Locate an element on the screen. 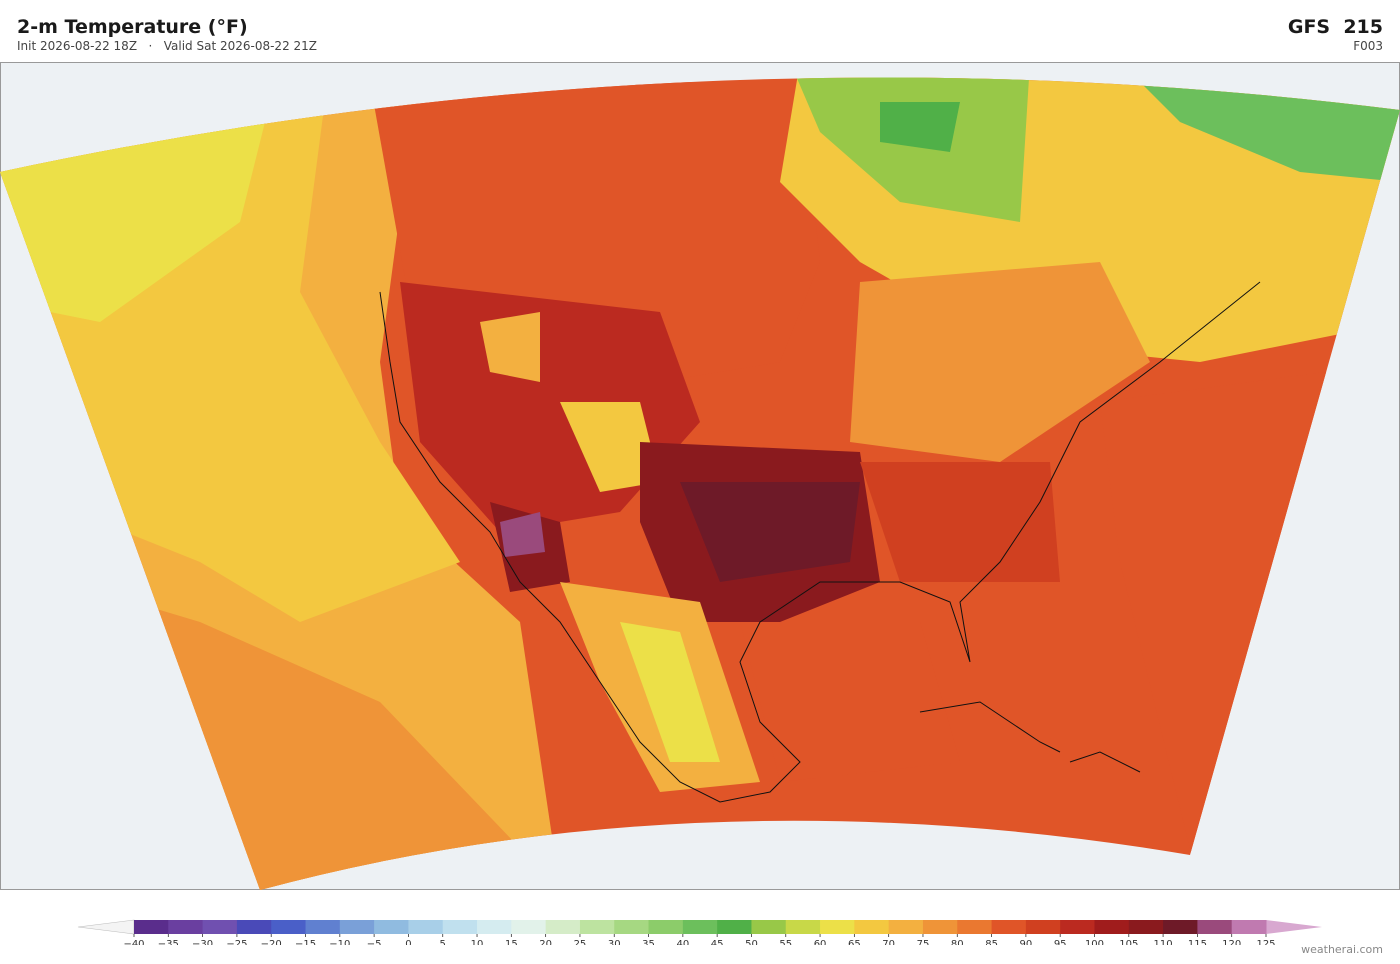 Image resolution: width=1400 pixels, height=964 pixels. colorbar-tick-label: 100 is located at coordinates (1094, 942).